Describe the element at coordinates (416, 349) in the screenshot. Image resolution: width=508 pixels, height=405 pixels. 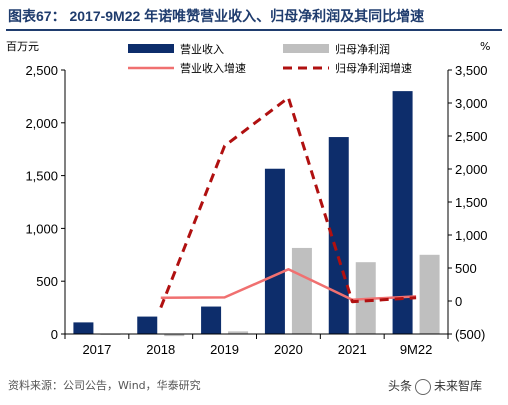
I see `x-tick-label: 9M22` at that location.